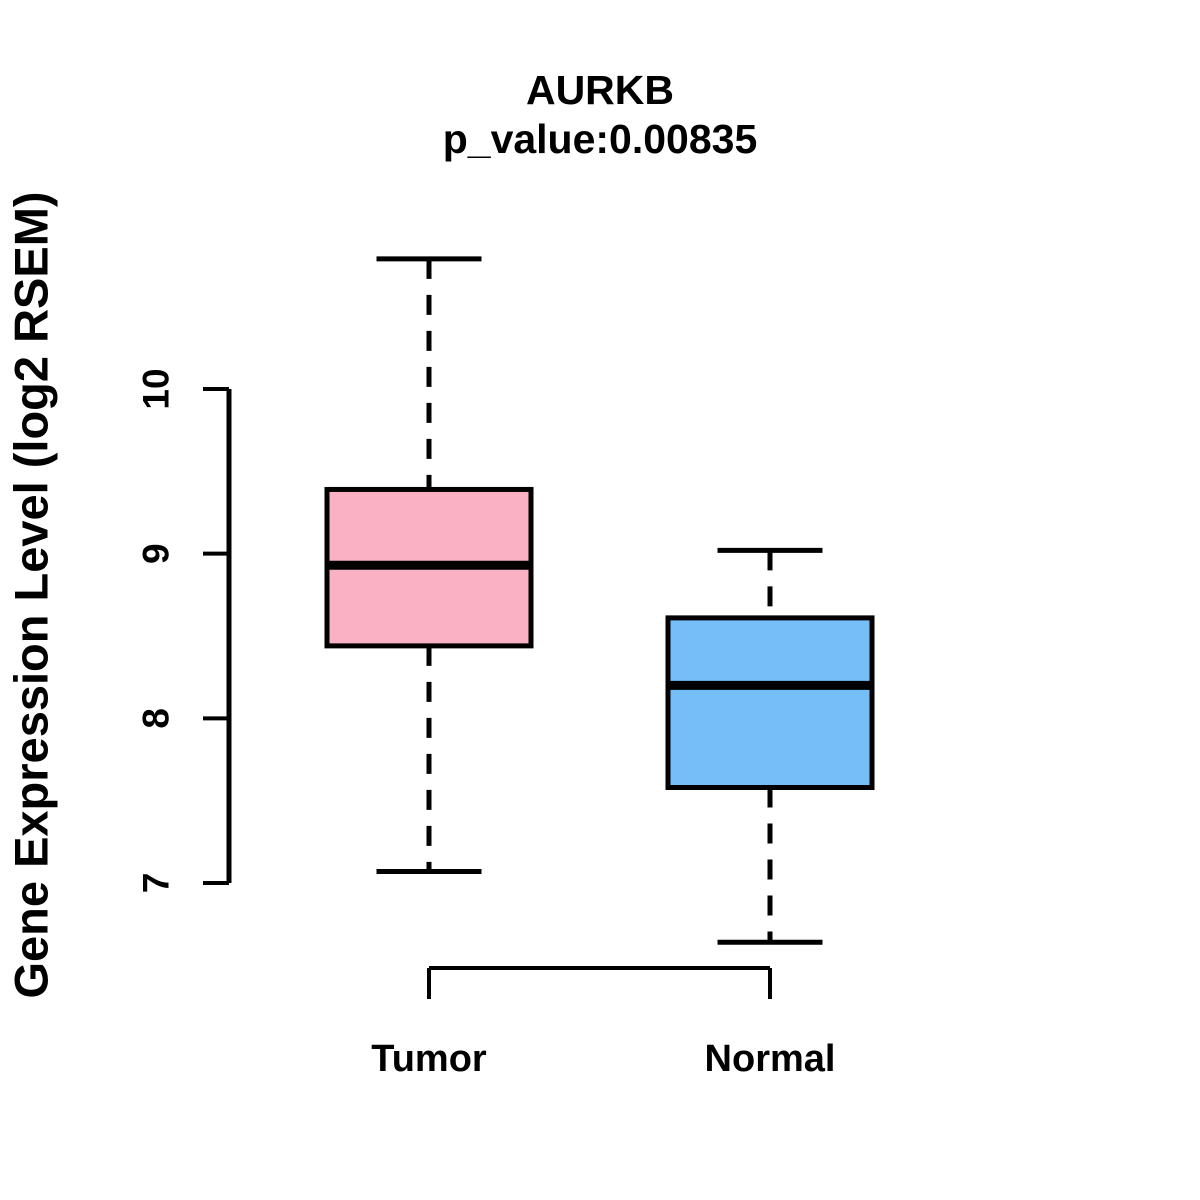  Describe the element at coordinates (770, 702) in the screenshot. I see `box-normal` at that location.